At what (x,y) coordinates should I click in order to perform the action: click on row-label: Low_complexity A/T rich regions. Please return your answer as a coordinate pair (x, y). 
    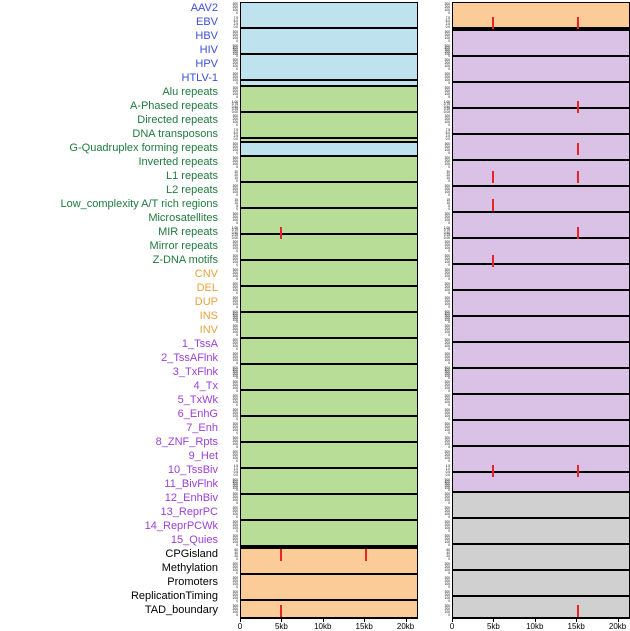
    Looking at the image, I should click on (139, 204).